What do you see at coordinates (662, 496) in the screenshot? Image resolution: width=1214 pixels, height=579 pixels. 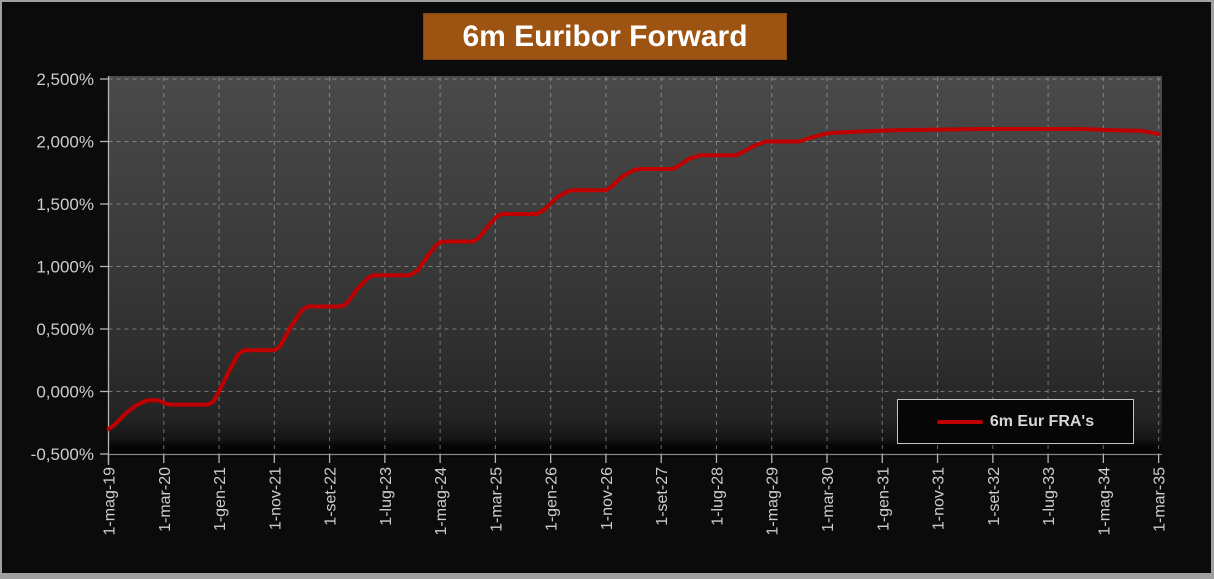 I see `x-tick-label: 1-set-27` at bounding box center [662, 496].